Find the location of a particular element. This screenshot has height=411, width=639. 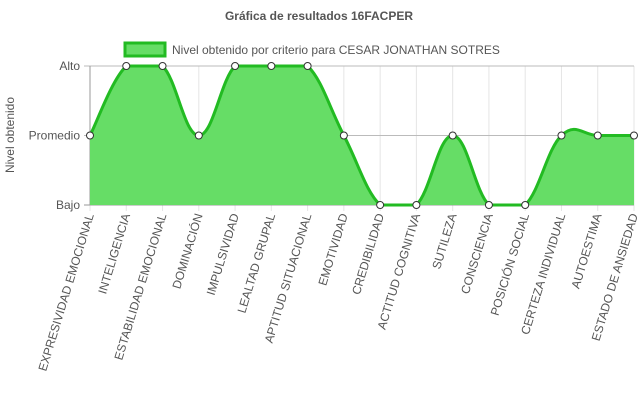

x-tick-label: LEALTAD GRUPAL is located at coordinates (257, 262).